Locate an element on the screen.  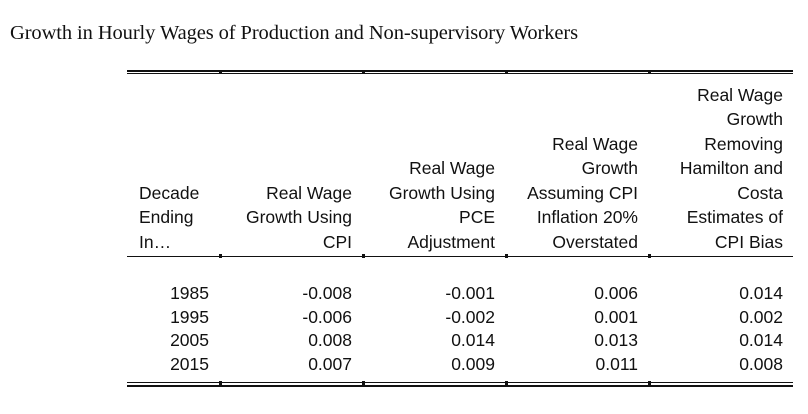
table-row: 1985 -0.008 -0.001 0.006 0.014 is located at coordinates (460, 294).